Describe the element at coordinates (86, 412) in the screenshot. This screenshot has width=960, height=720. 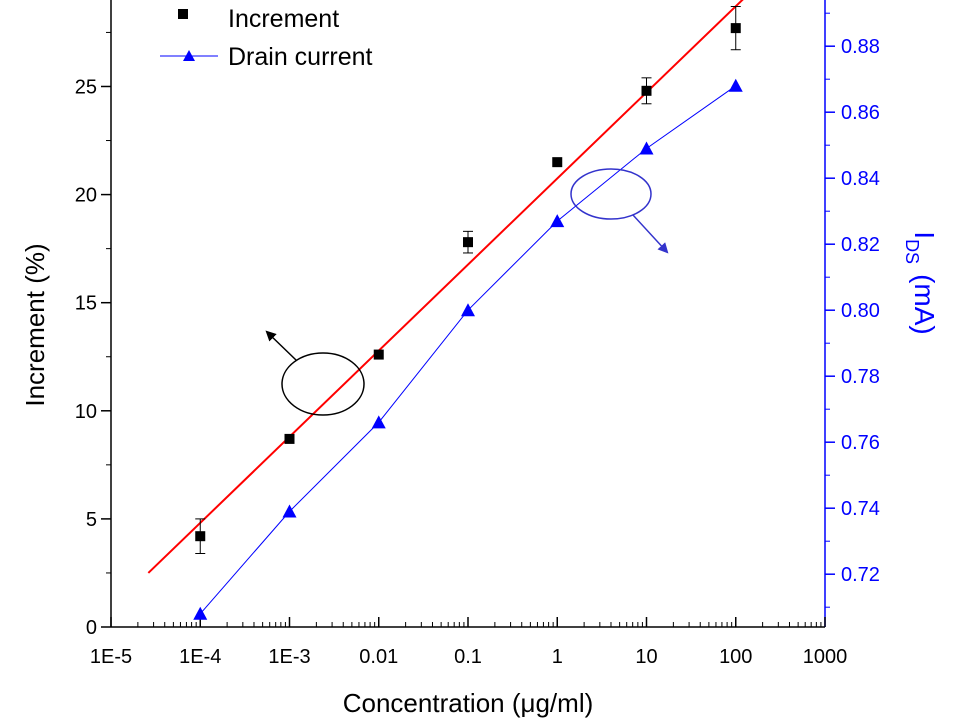
I see `y-left-tick-label: 10` at that location.